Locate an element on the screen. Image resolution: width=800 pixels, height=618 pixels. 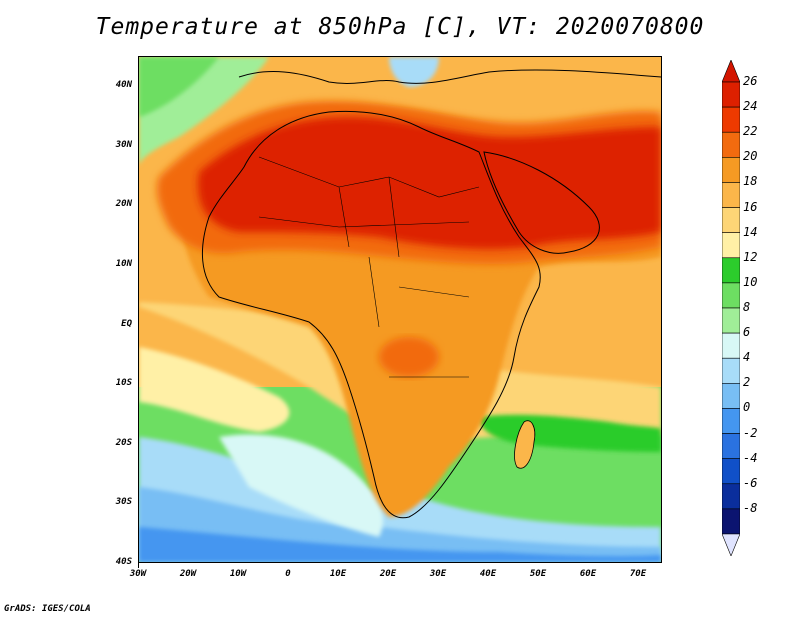
pale-region-atlantic is located at coordinates (214, 389).